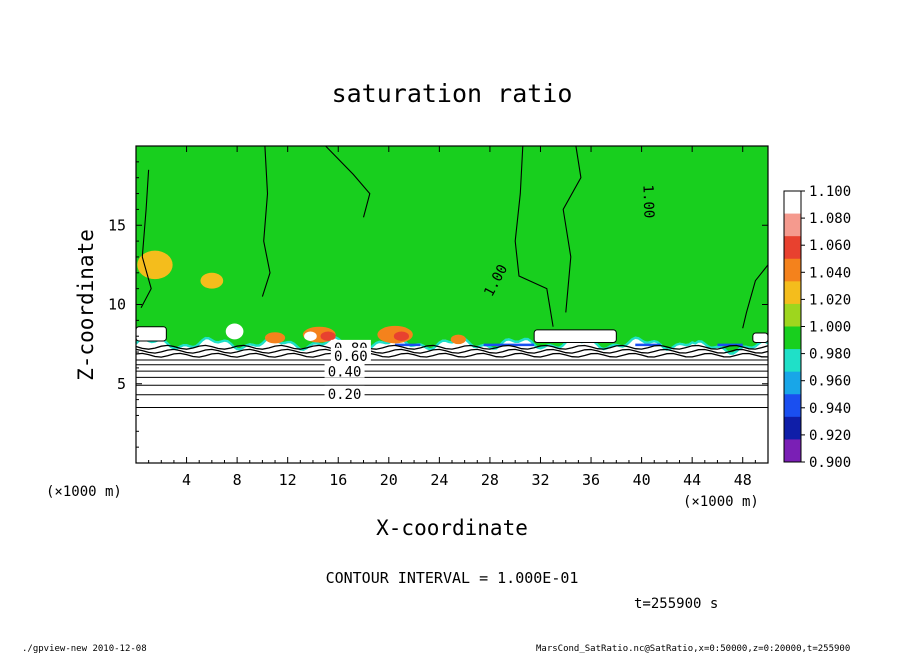 This screenshot has width=904, height=654. I want to click on y-tick-label-2: 15, so click(117, 225).